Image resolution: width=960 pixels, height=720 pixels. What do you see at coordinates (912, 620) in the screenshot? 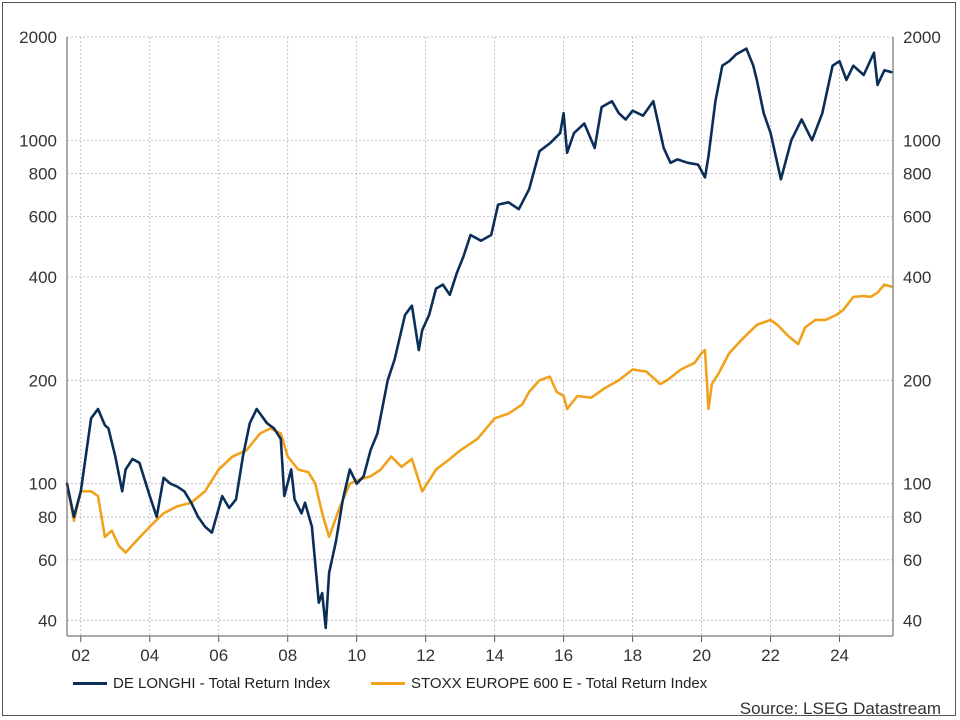
I see `y-tick-label-right: 40` at bounding box center [912, 620].